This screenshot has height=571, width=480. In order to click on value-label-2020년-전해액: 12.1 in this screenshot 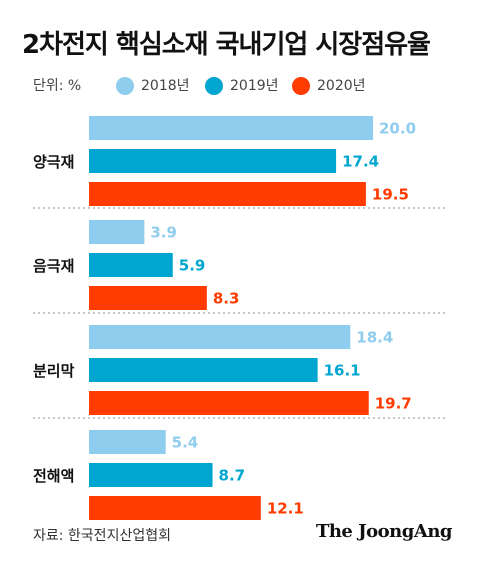, I will do `click(285, 509)`.